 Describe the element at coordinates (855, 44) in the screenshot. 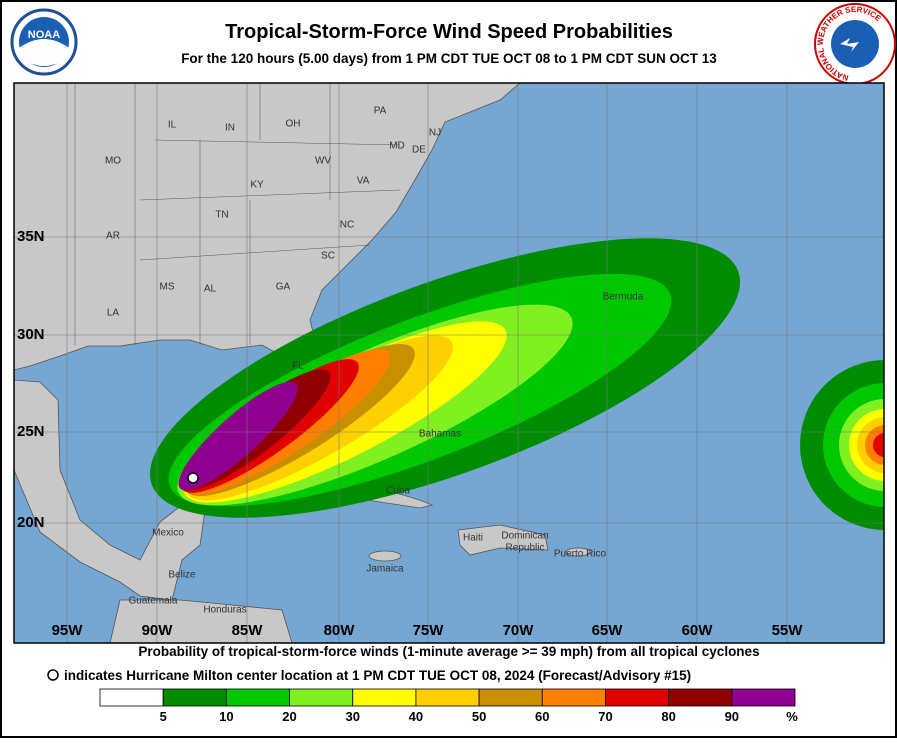

I see `nws-logo: NATIONAL WEATHER SERVICE` at that location.